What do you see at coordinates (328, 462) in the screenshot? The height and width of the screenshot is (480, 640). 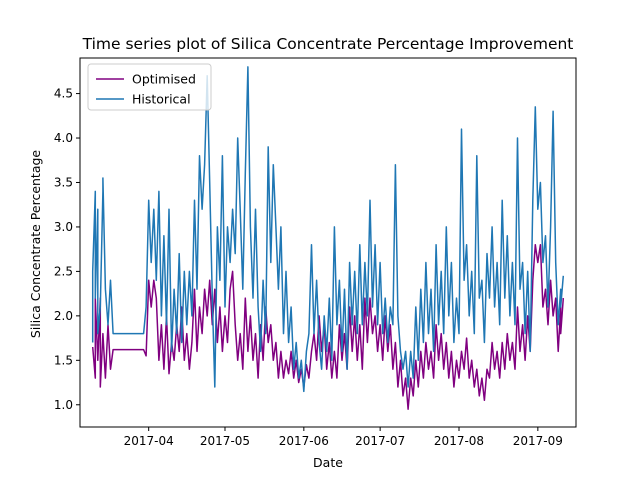 I see `x-axis-label: Date` at bounding box center [328, 462].